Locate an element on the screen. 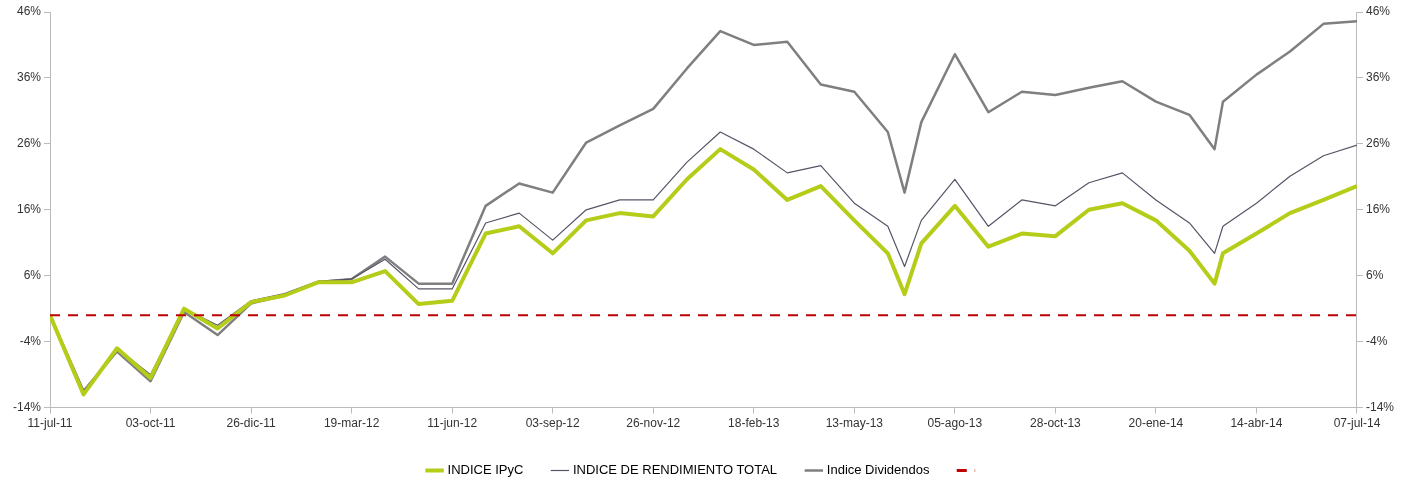 The width and height of the screenshot is (1407, 487). y2-tick-label: 16% is located at coordinates (1378, 209).